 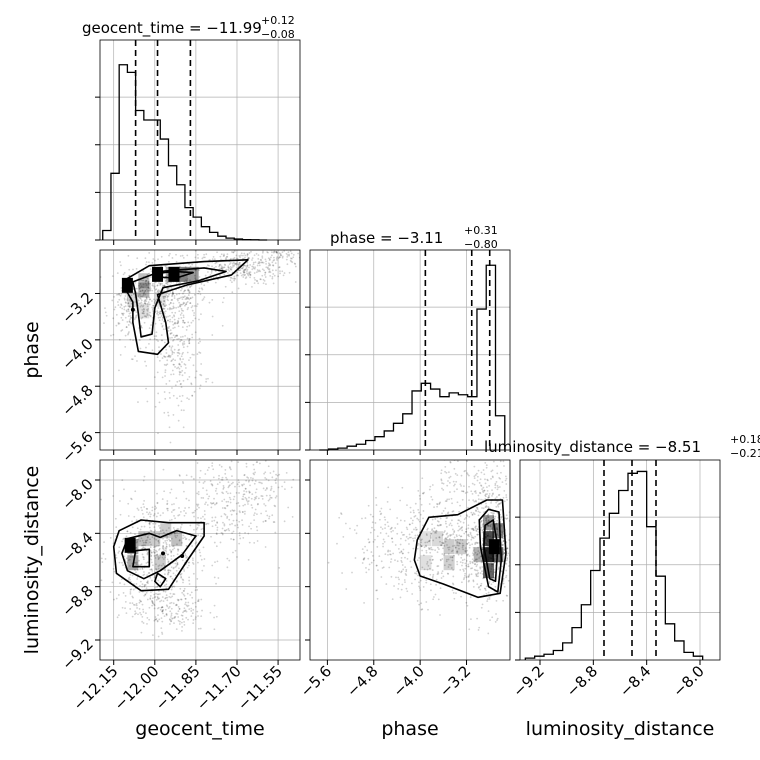 I want to click on xlabel-geocent-time: geocent_time, so click(x=199, y=729).